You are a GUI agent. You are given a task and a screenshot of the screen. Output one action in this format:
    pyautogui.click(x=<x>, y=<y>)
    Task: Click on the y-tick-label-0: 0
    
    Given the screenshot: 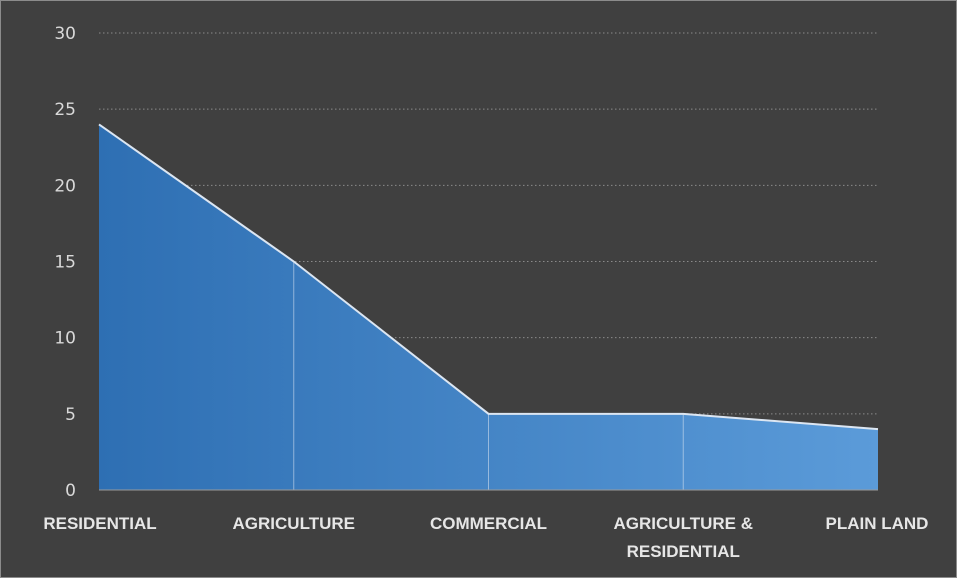 What is the action you would take?
    pyautogui.click(x=70, y=491)
    